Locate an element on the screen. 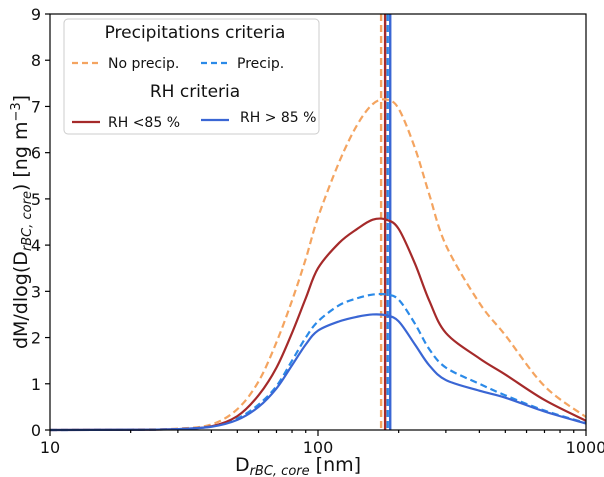 The image size is (604, 477). y-tick-label: 9 is located at coordinates (36, 14).